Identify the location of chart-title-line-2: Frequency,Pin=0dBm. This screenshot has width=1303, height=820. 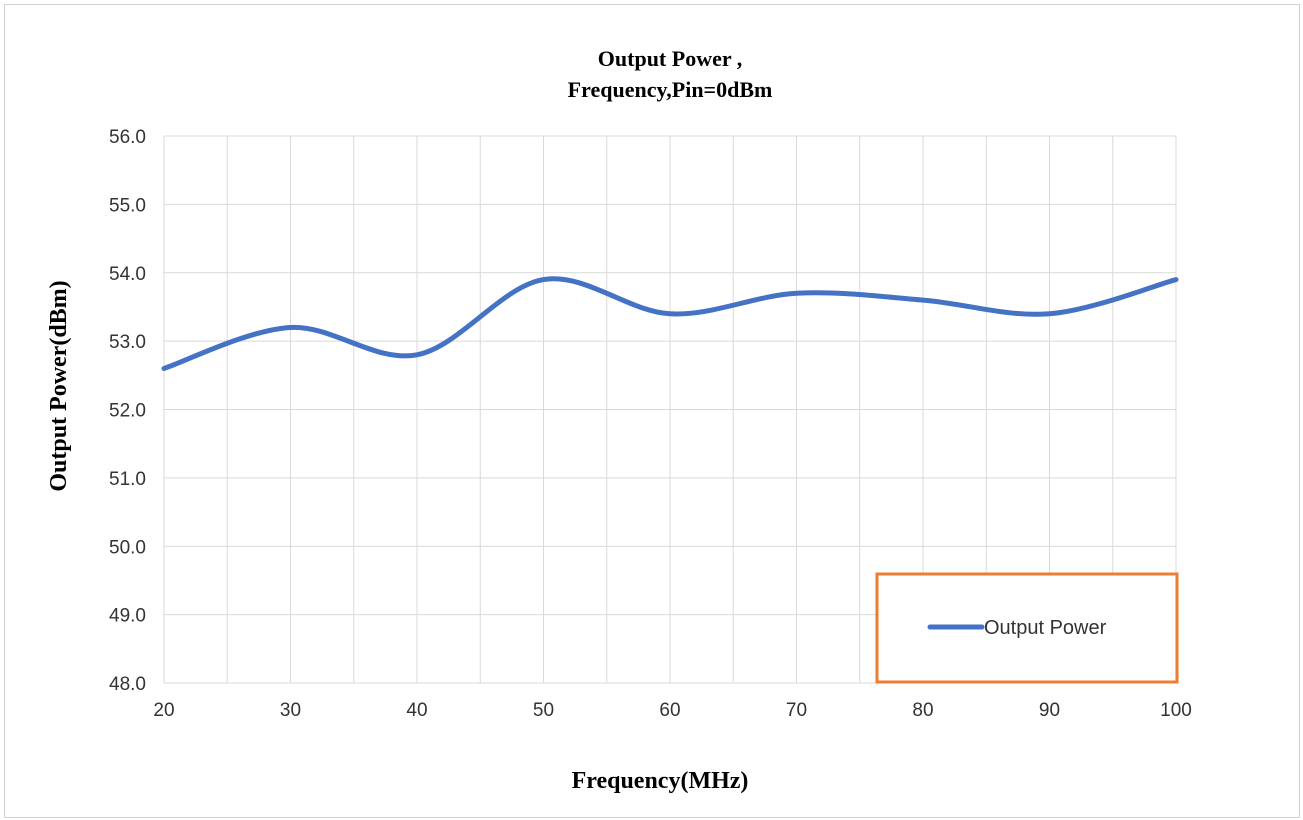
(670, 89).